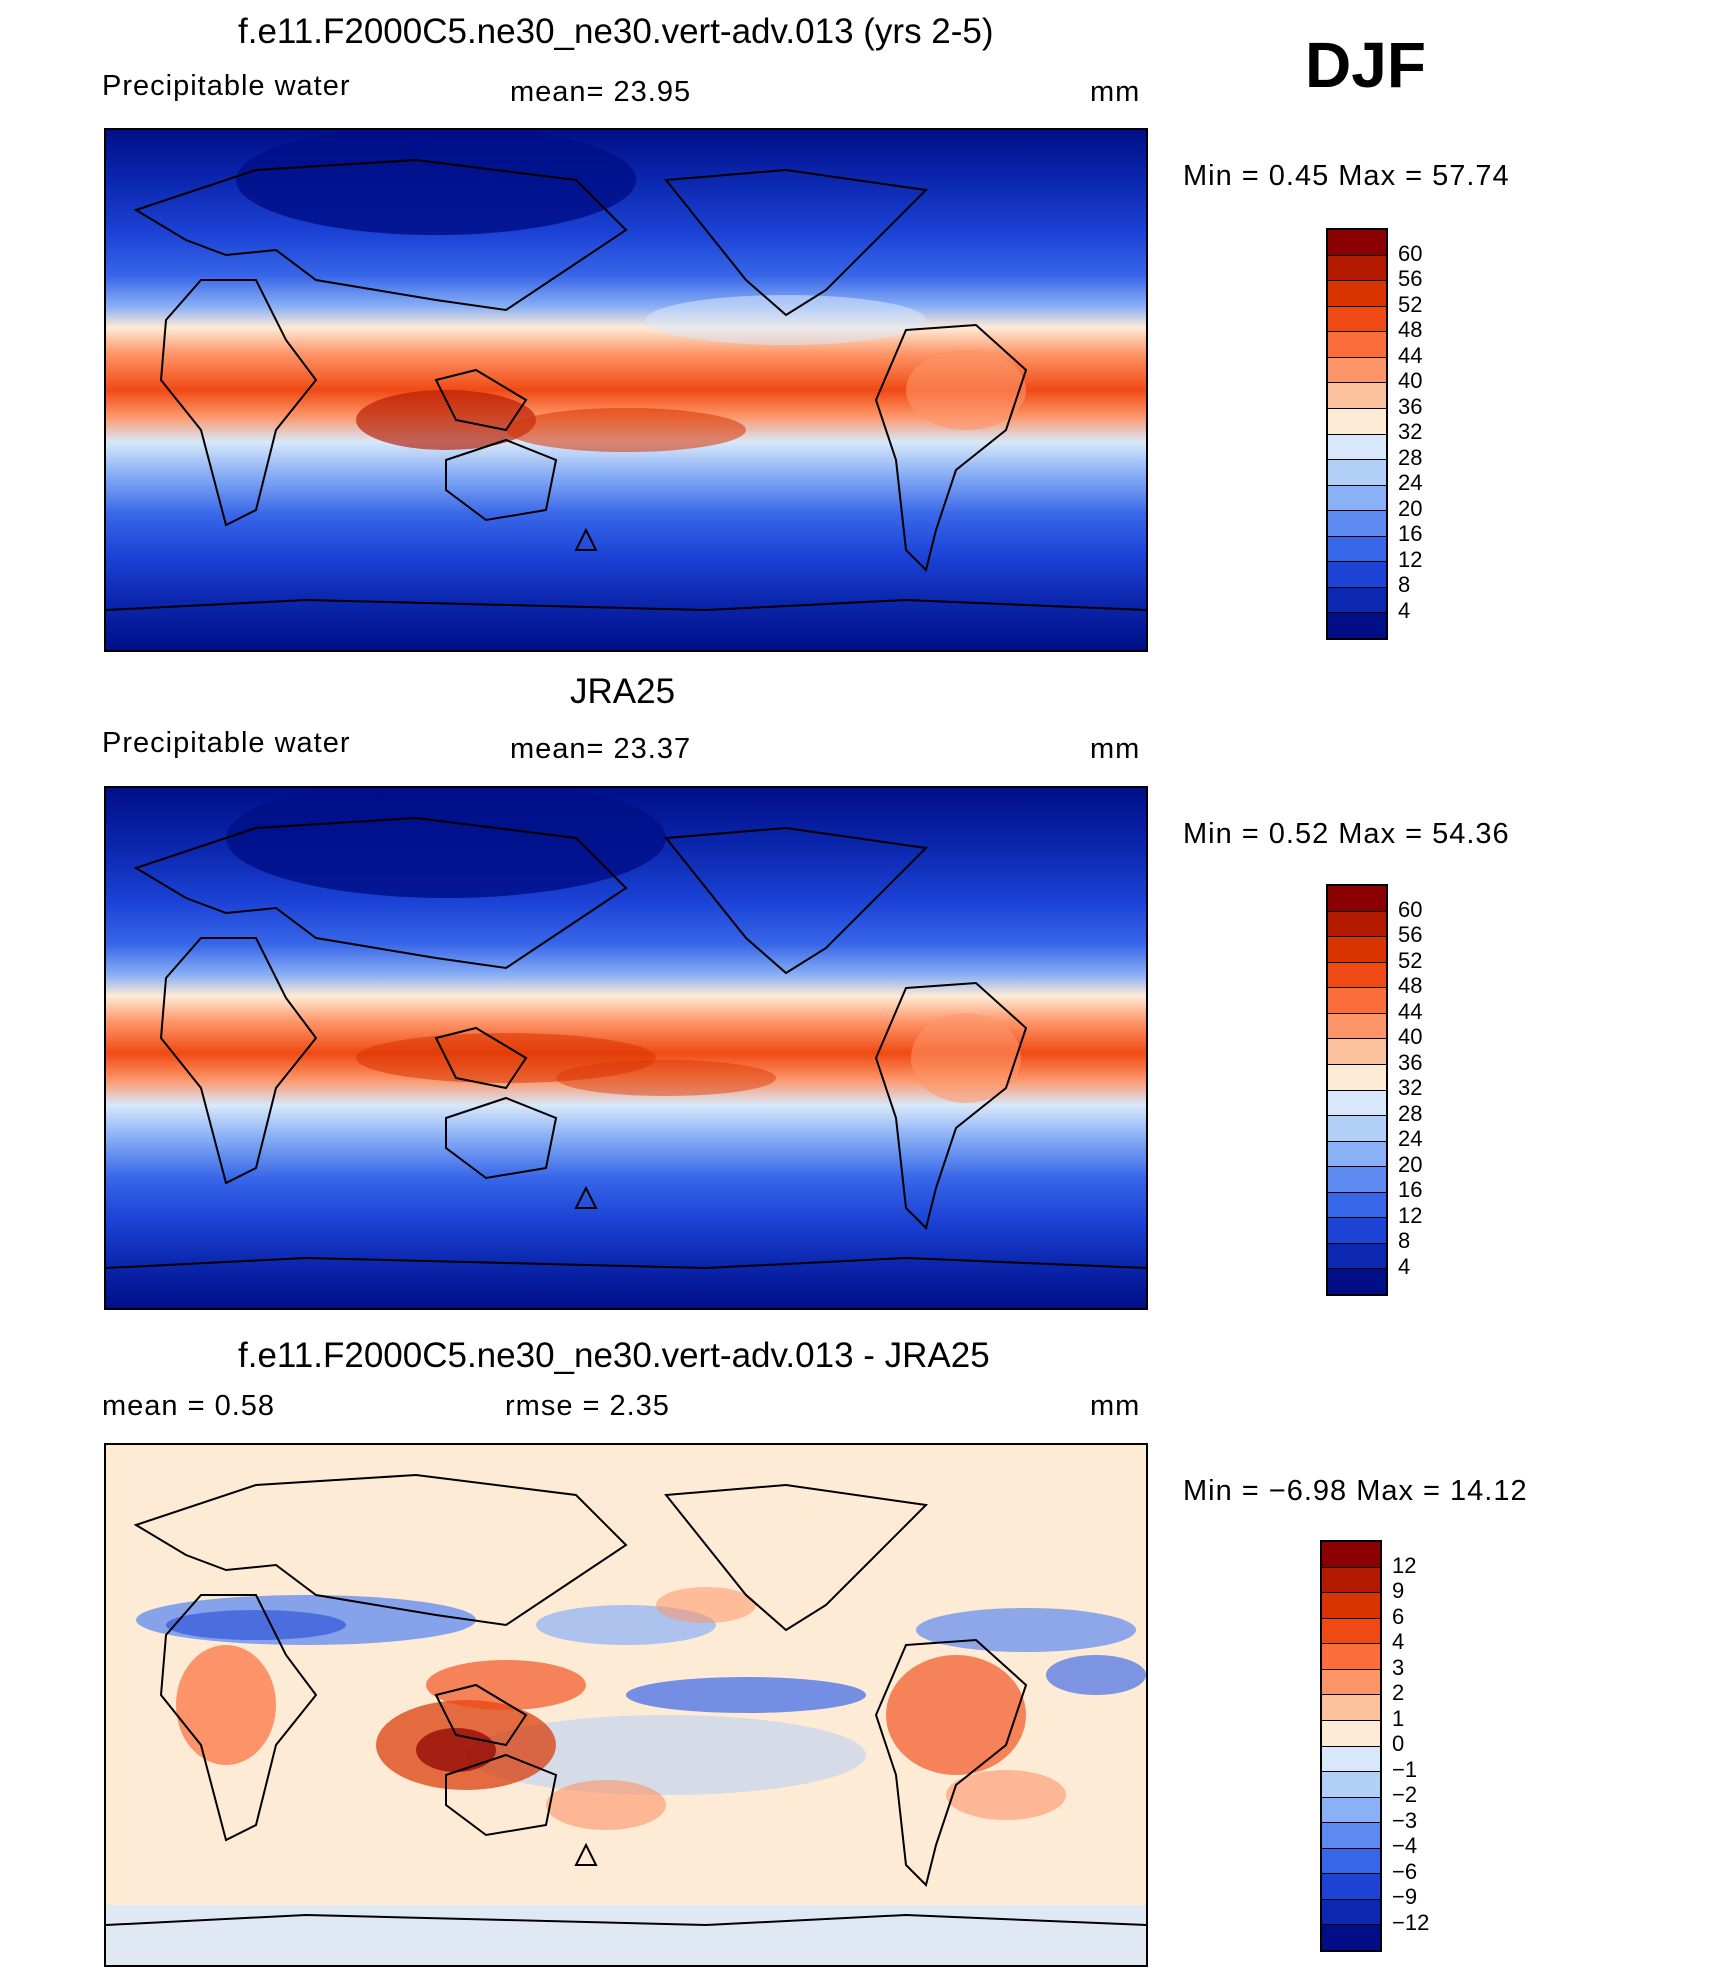 This screenshot has height=1986, width=1710. What do you see at coordinates (1410, 278) in the screenshot?
I see `panel1-colorbar-label: 56` at bounding box center [1410, 278].